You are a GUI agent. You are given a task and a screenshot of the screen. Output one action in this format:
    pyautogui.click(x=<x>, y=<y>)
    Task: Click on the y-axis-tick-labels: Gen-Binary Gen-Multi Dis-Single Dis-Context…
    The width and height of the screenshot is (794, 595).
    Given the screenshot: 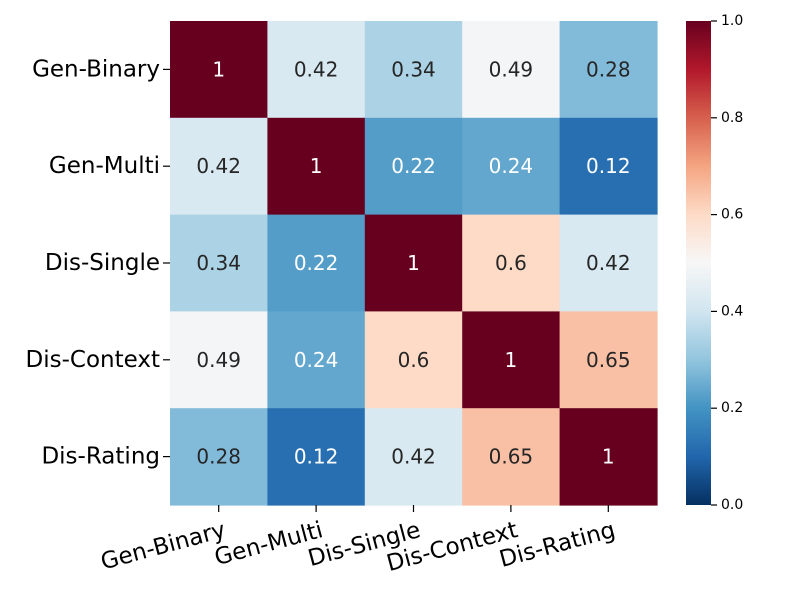 What is the action you would take?
    pyautogui.click(x=98, y=263)
    